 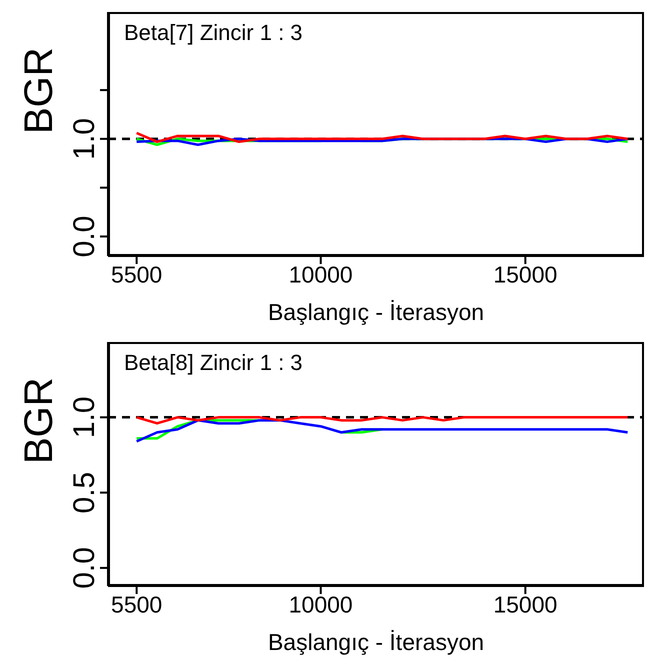 What do you see at coordinates (84, 493) in the screenshot?
I see `y-tick-label: 0.5` at bounding box center [84, 493].